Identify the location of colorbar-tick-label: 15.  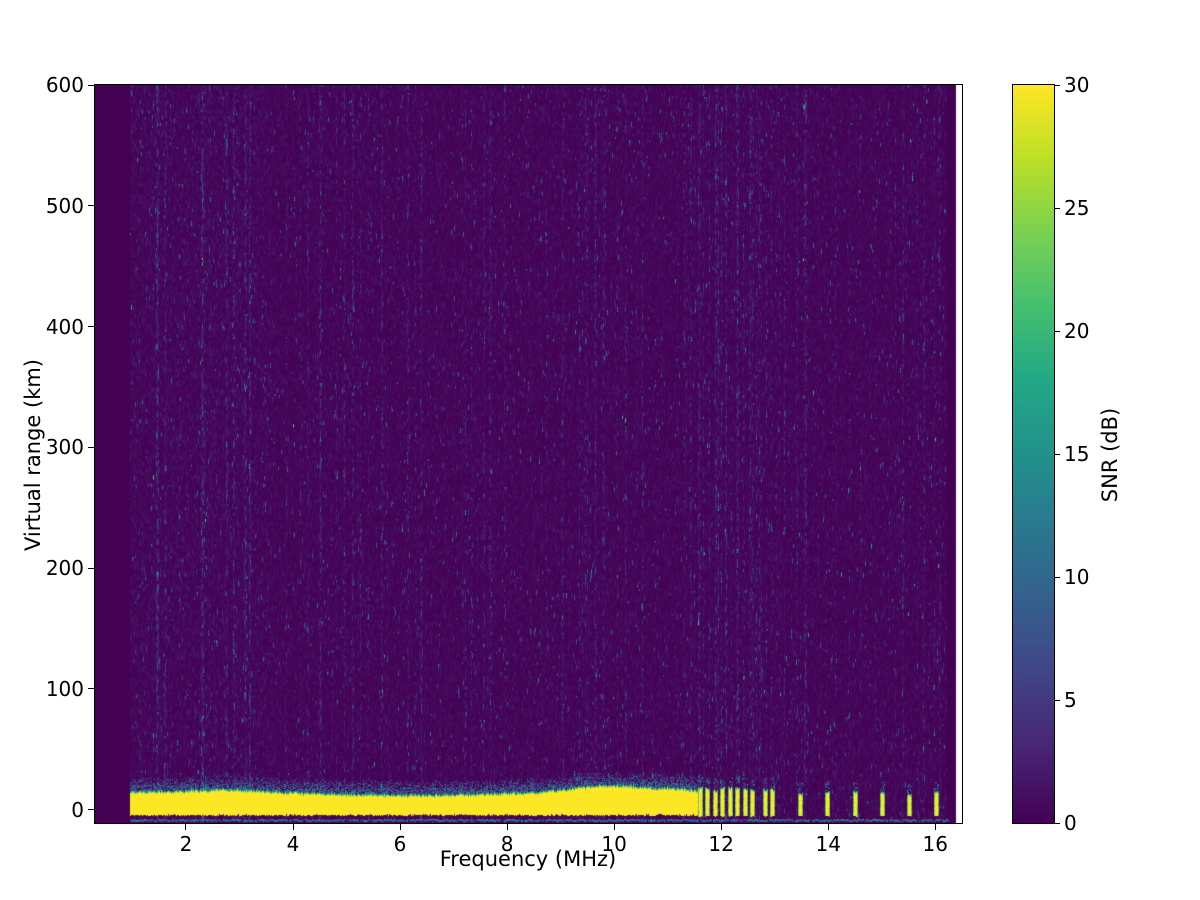
(1077, 454).